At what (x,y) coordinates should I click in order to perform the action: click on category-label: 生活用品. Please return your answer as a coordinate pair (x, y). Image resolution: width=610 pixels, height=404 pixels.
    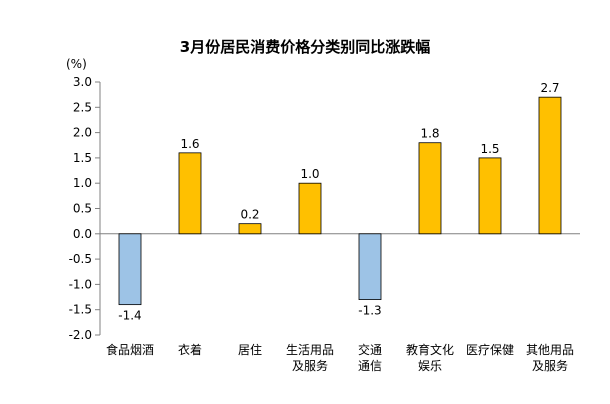
    Looking at the image, I should click on (310, 350).